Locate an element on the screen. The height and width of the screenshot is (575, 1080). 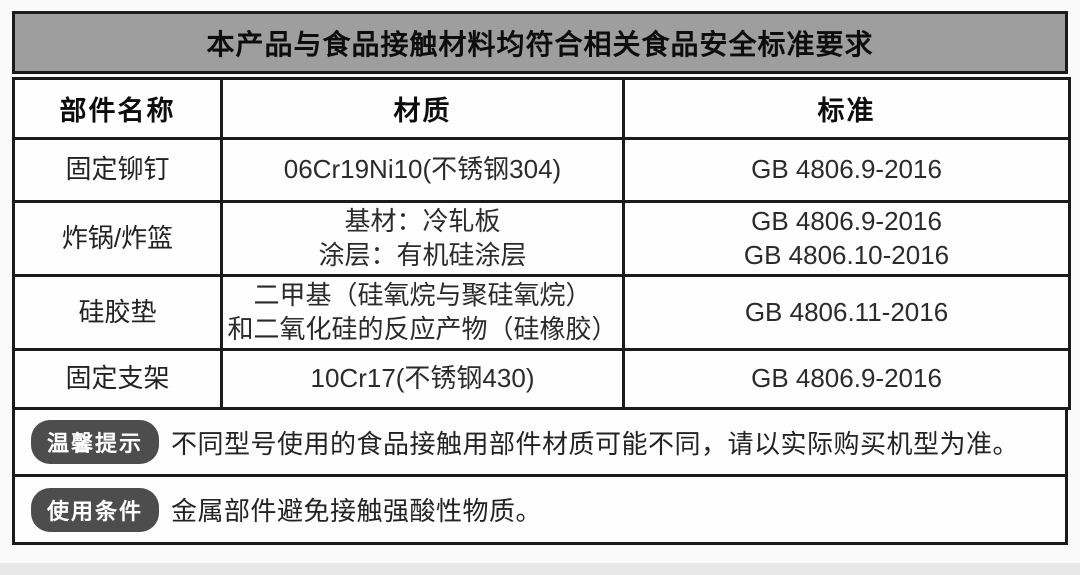
material-cell: 基材：冷轧板 涂层：有机硅涂层 is located at coordinates (422, 238).